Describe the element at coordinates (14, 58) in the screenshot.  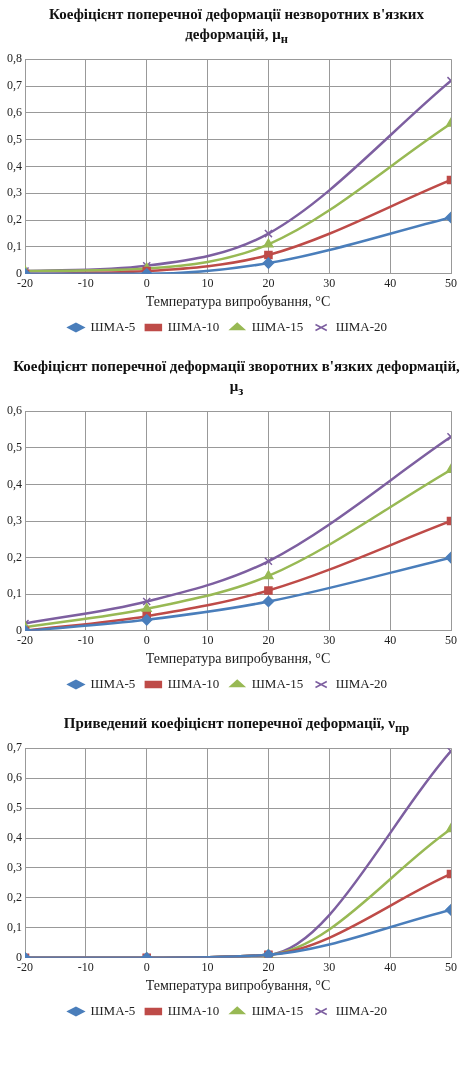
I see `y-tick-label: 0,8` at that location.